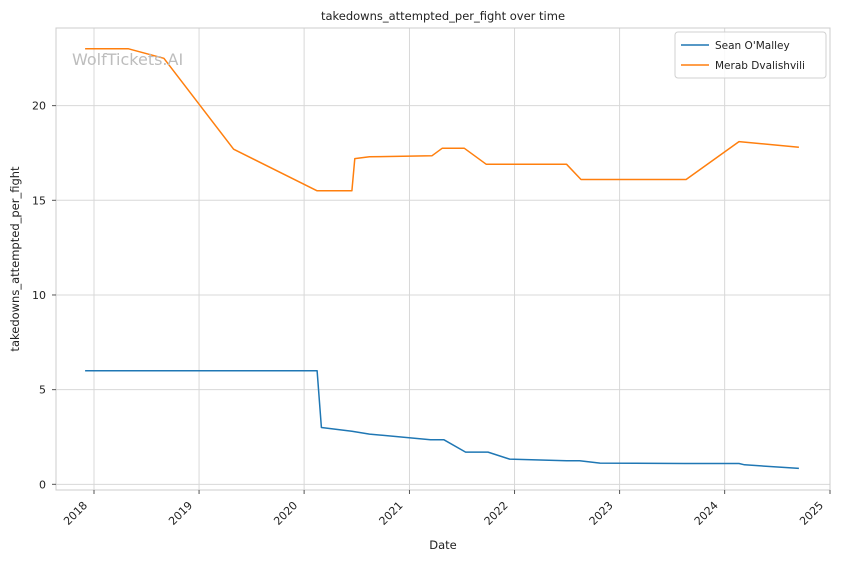 The image size is (852, 561). I want to click on legend: Sean O'Malley Merab Dvalishvili, so click(750, 55).